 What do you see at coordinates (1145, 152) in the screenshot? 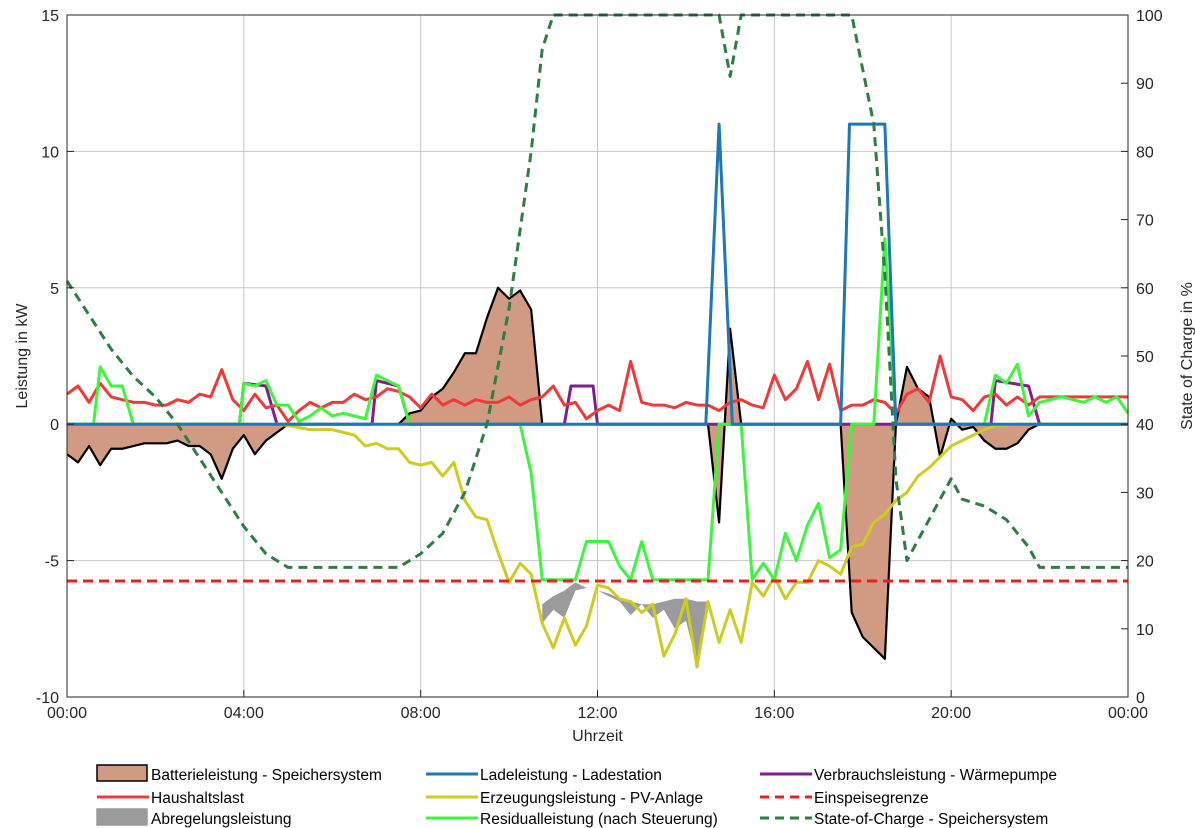
I see `y-right-tick-label-8: 80` at bounding box center [1145, 152].